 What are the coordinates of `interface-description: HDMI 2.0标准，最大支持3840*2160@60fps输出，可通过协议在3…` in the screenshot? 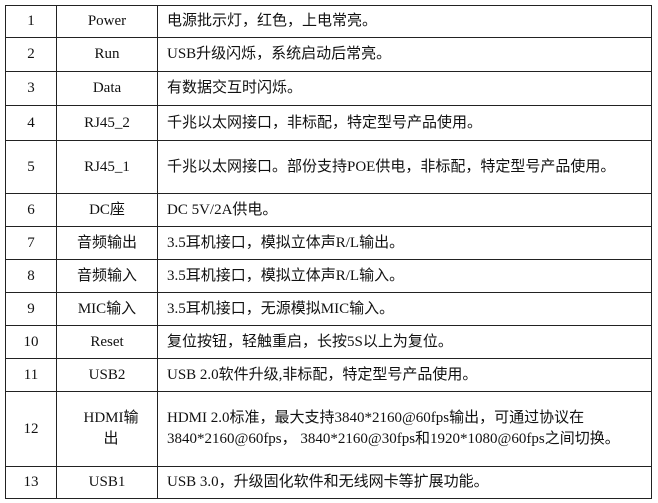 It's located at (404, 429).